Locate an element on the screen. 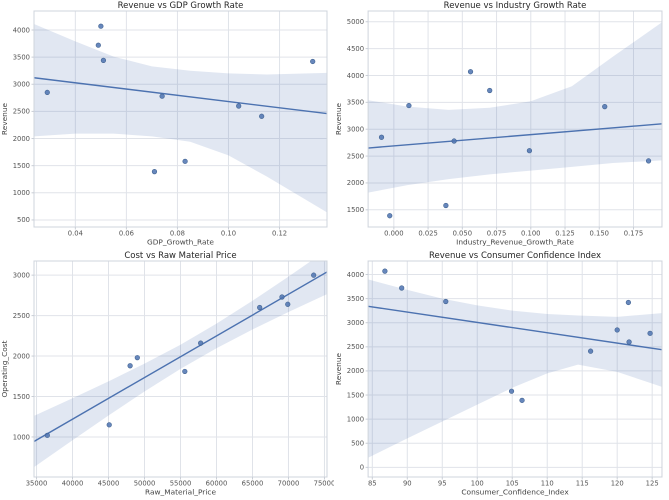  y-tick-label: 5000 is located at coordinates (355, 22).